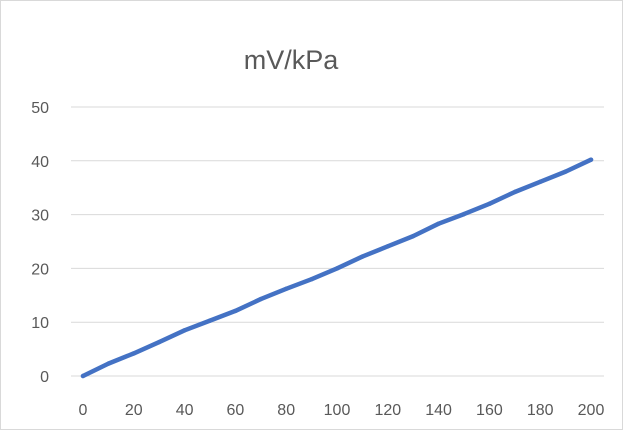 This screenshot has height=431, width=623. I want to click on x-tick-label: 20, so click(134, 410).